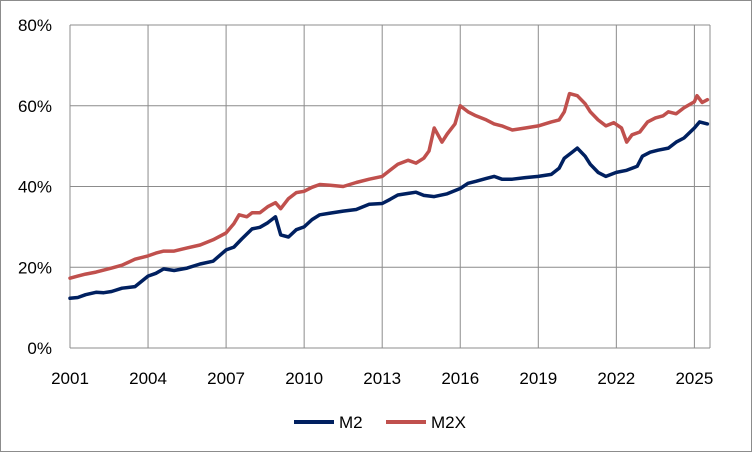  I want to click on legend-label-m2x: M2X, so click(448, 422).